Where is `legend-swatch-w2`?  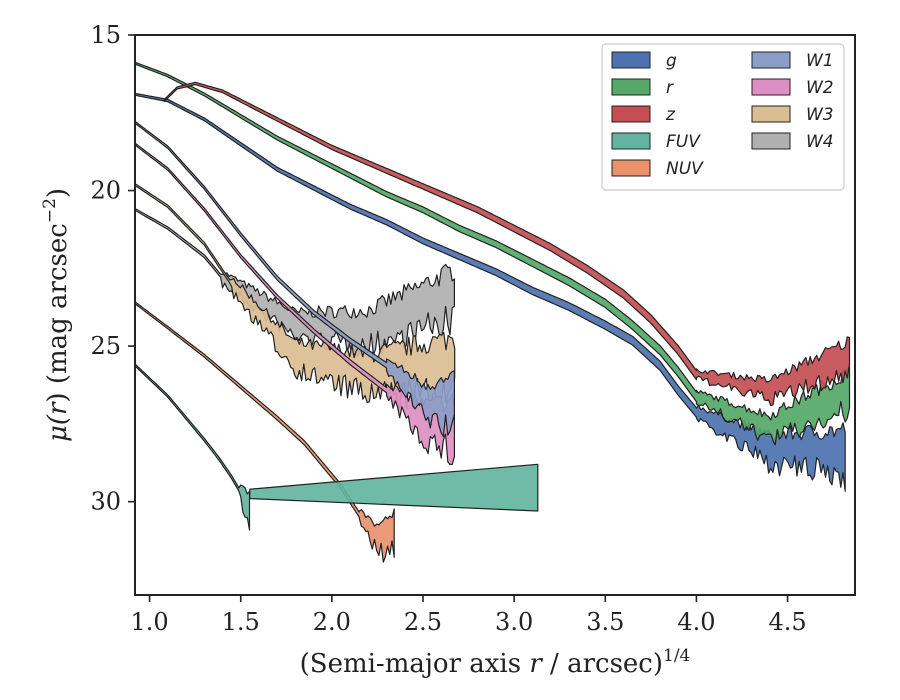
legend-swatch-w2 is located at coordinates (771, 87).